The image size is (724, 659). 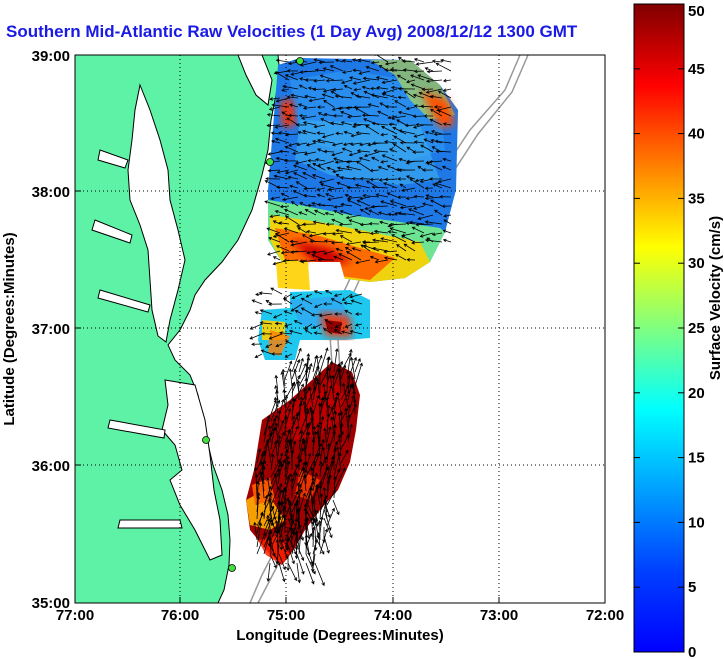 I want to click on y-tick-label: 38:00, so click(x=51, y=192).